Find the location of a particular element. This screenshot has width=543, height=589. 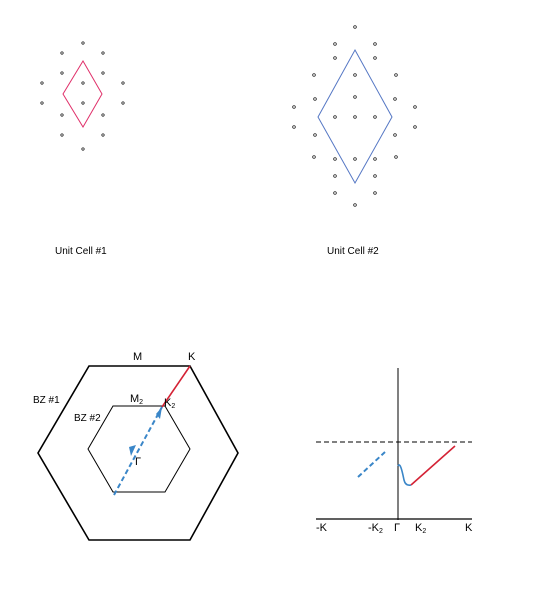

unit-cell-1-rhombus is located at coordinates (82, 94).